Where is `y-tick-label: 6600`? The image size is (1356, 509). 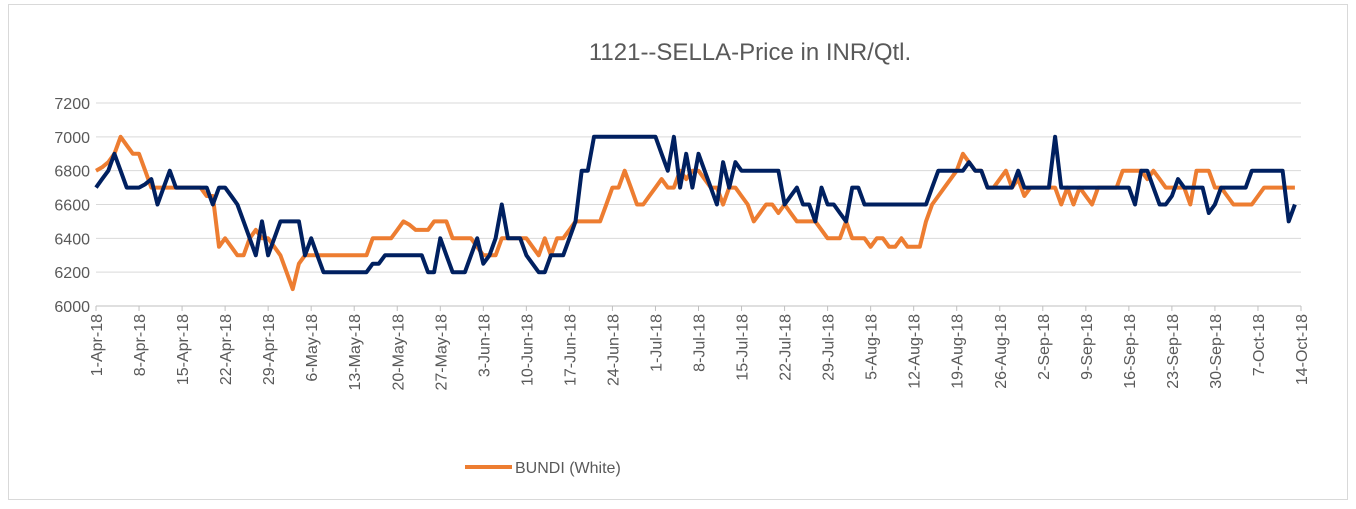 y-tick-label: 6600 is located at coordinates (72, 206).